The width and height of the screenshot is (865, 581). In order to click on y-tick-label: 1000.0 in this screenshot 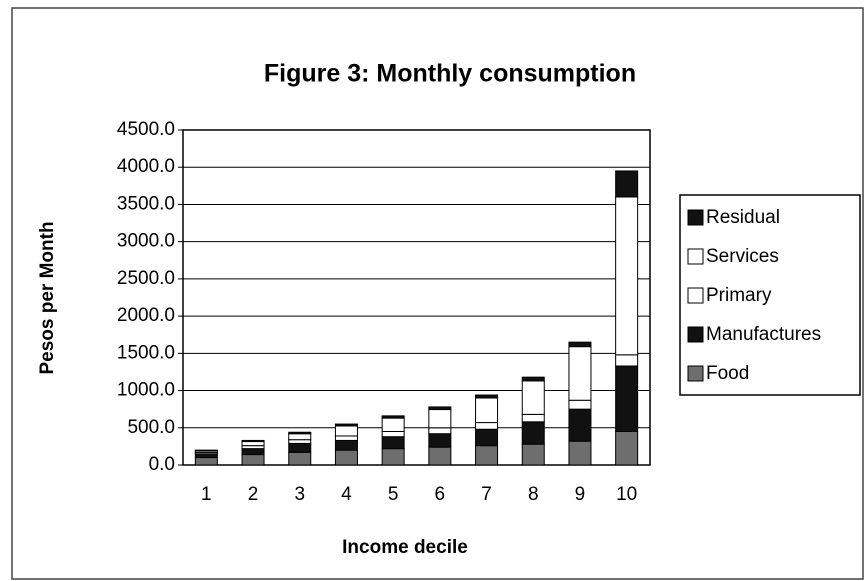, I will do `click(146, 390)`.